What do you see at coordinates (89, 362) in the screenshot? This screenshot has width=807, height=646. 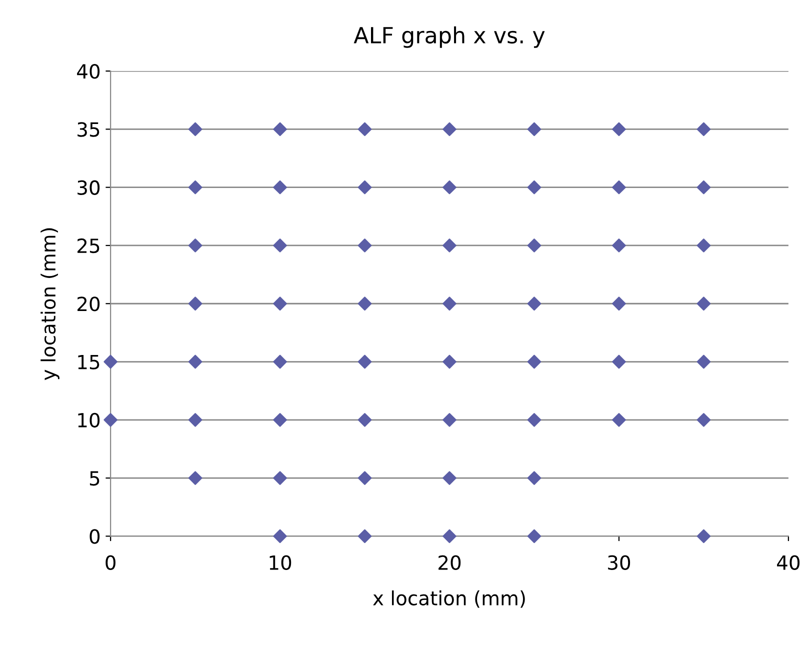 I see `y-tick-label: 15` at bounding box center [89, 362].